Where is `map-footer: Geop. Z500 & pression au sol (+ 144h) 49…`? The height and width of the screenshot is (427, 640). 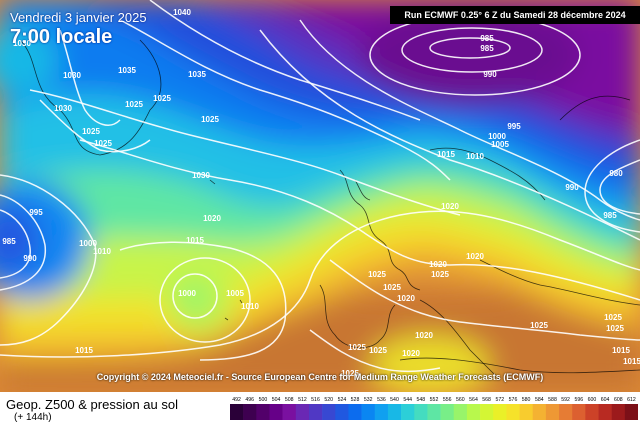
map-footer: Geop. Z500 & pression au sol (+ 144h) 49… is located at coordinates (320, 409).